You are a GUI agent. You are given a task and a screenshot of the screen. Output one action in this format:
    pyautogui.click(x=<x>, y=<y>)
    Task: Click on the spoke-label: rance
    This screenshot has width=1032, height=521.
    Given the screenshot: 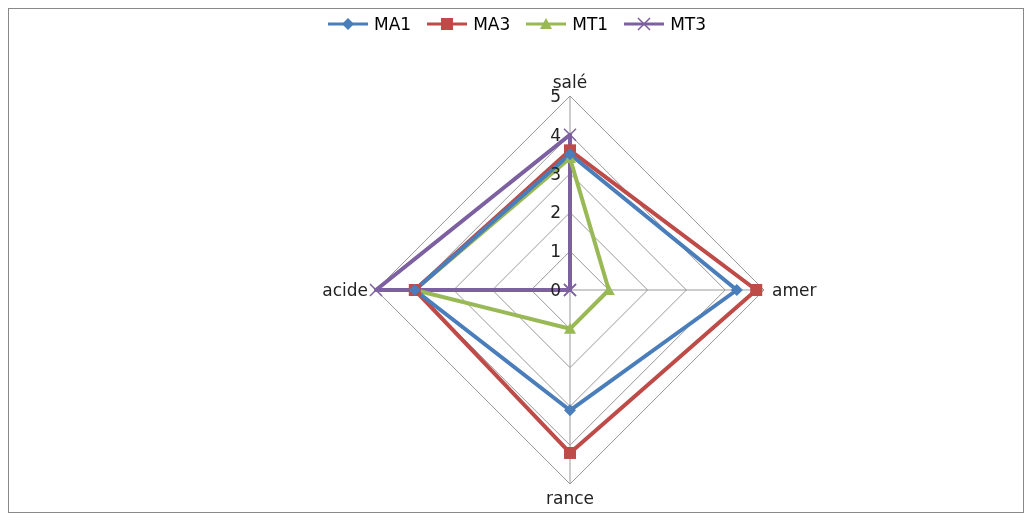 What is the action you would take?
    pyautogui.click(x=570, y=498)
    